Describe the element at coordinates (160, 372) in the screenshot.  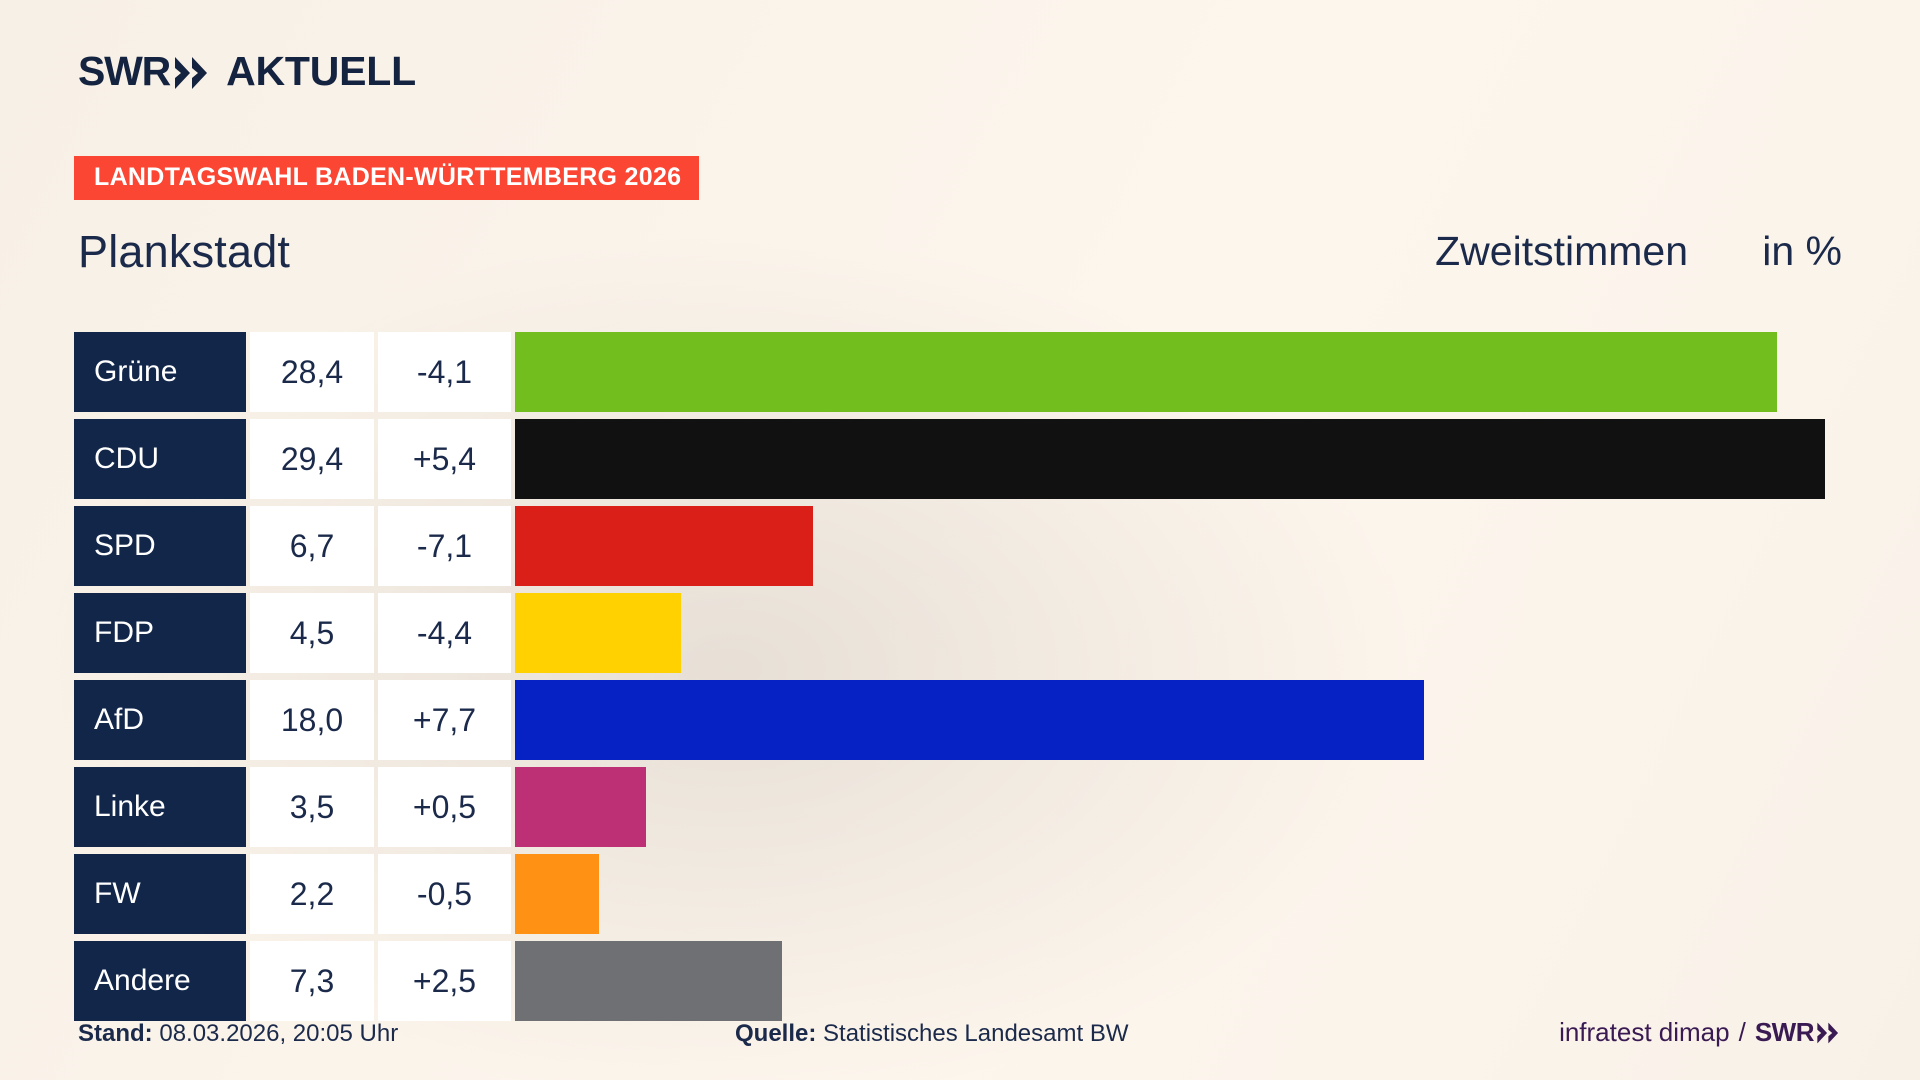
I see `party-name-cell: Grüne` at that location.